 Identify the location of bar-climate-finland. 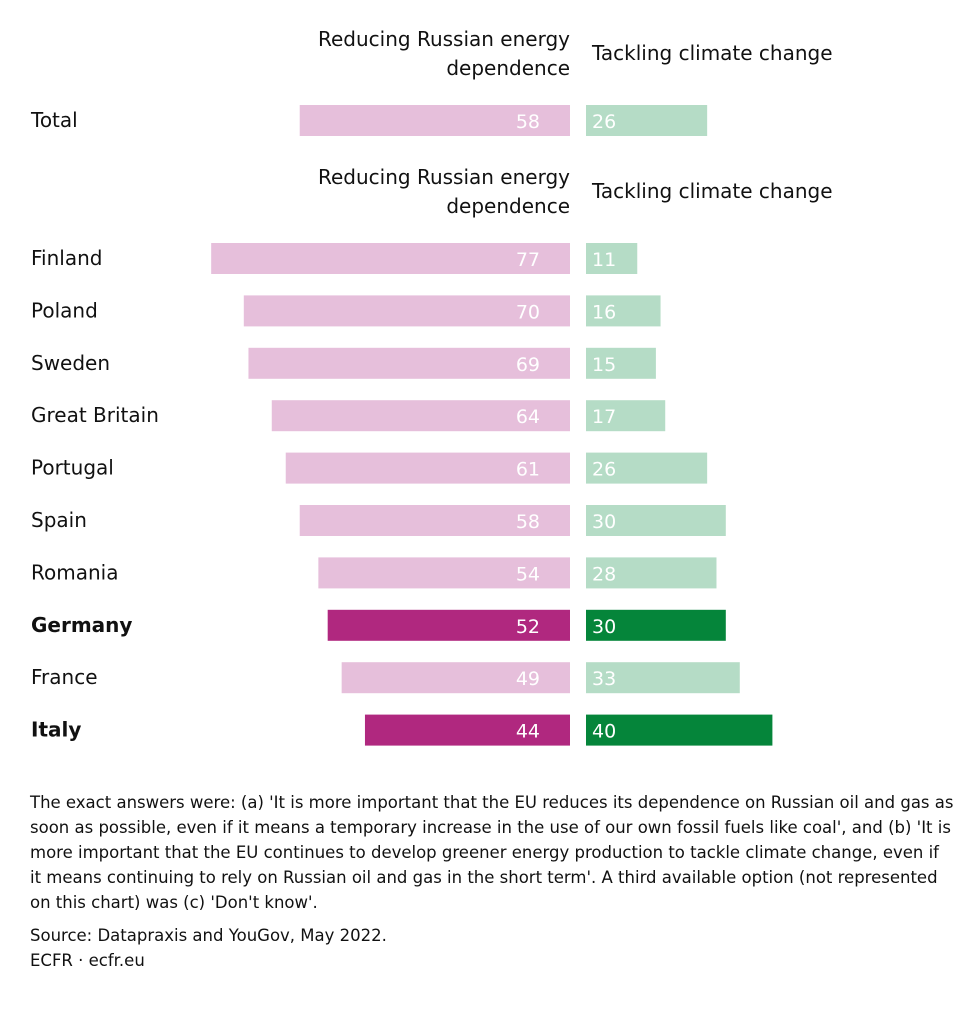
(612, 258).